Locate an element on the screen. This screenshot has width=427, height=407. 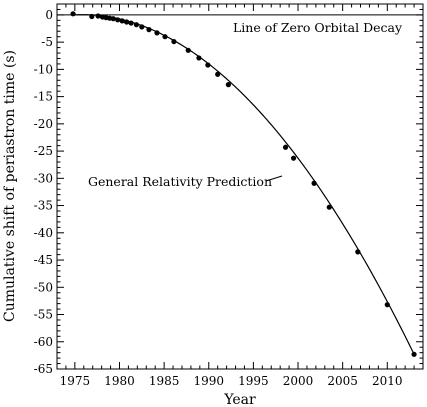
y-tick-label: -65 is located at coordinates (43, 369).